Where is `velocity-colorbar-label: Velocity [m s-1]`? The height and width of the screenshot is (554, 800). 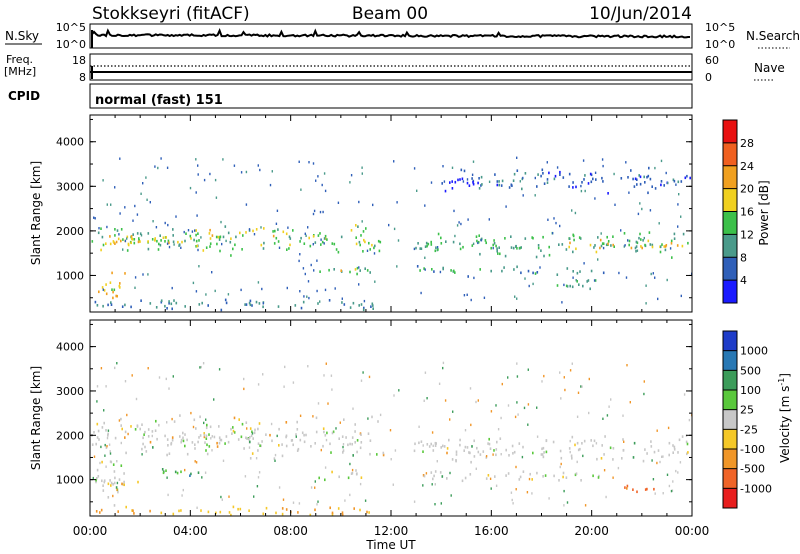
velocity-colorbar-label: Velocity [m s-1] is located at coordinates (784, 418).